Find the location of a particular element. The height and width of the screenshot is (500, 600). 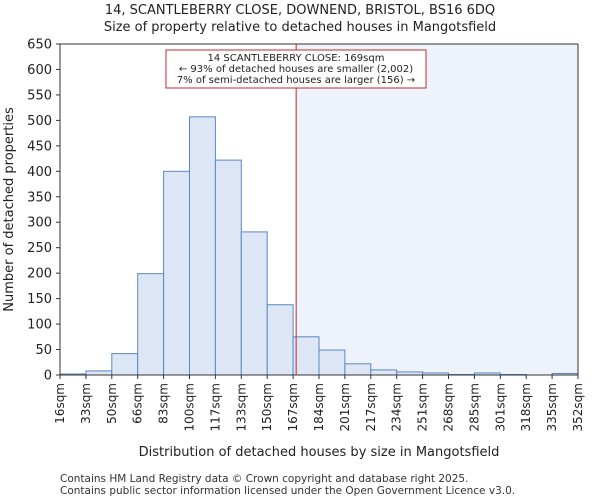

x-tick-label: 50sqm is located at coordinates (112, 403).